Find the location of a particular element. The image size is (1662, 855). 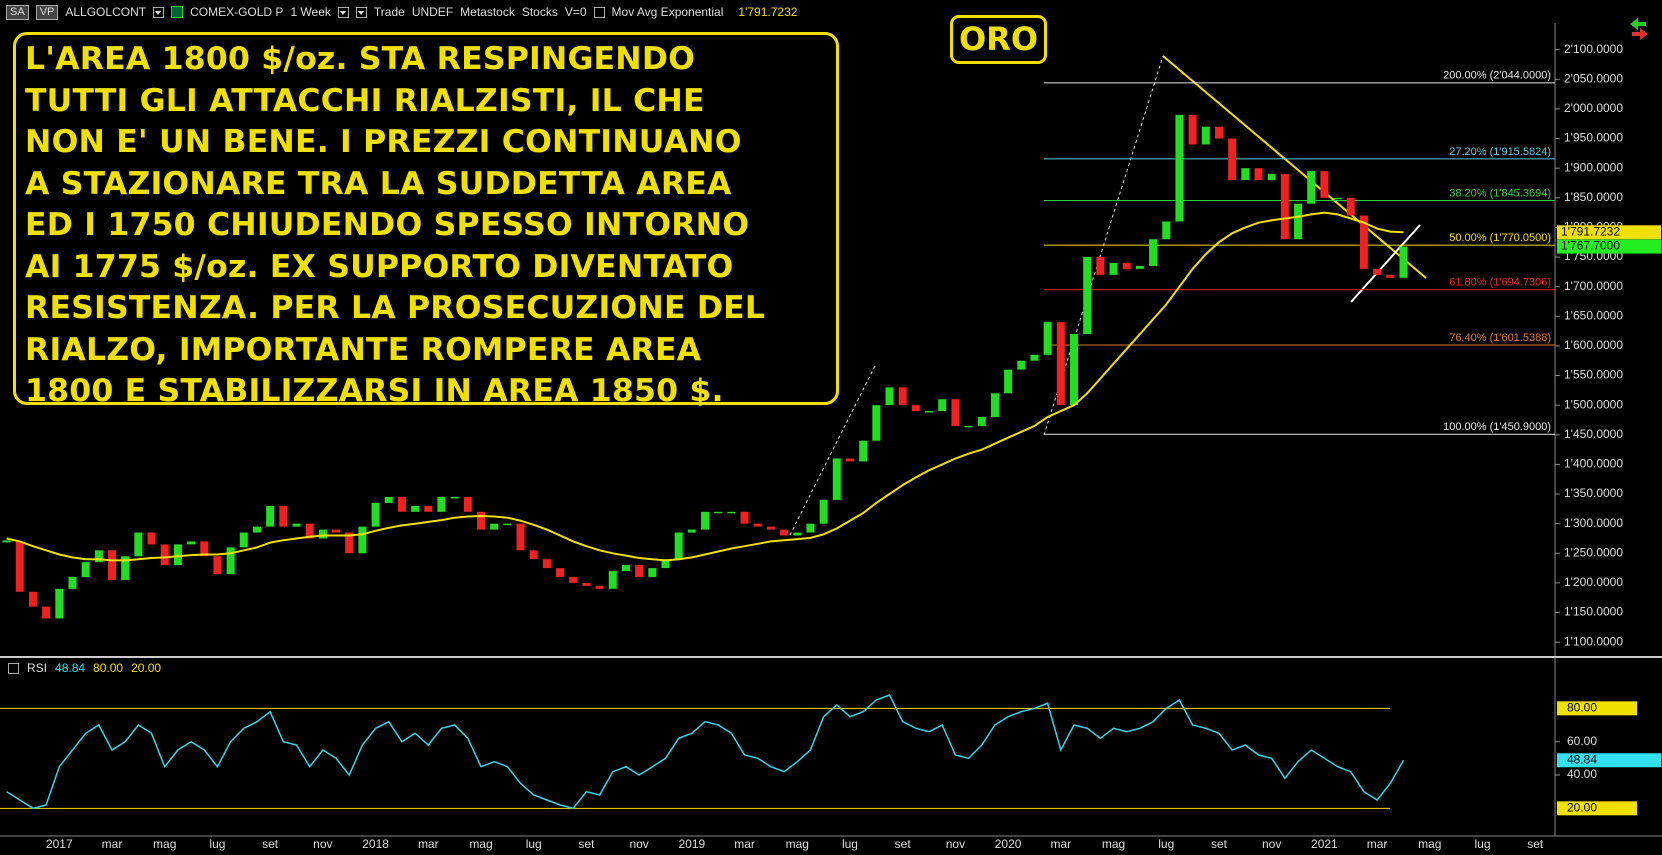

y-tick-label: 1'850.0000 is located at coordinates (1593, 197).